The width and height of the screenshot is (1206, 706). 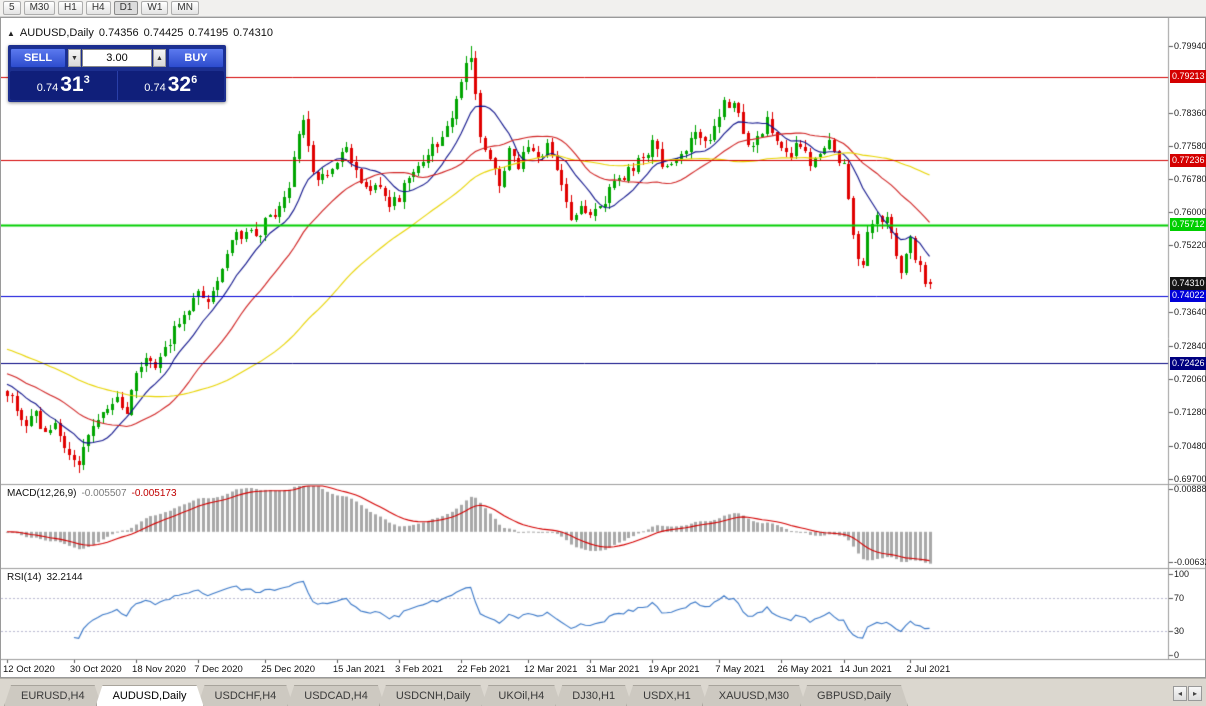 I want to click on scale-tick-label: 0.72840, so click(x=1190, y=345).